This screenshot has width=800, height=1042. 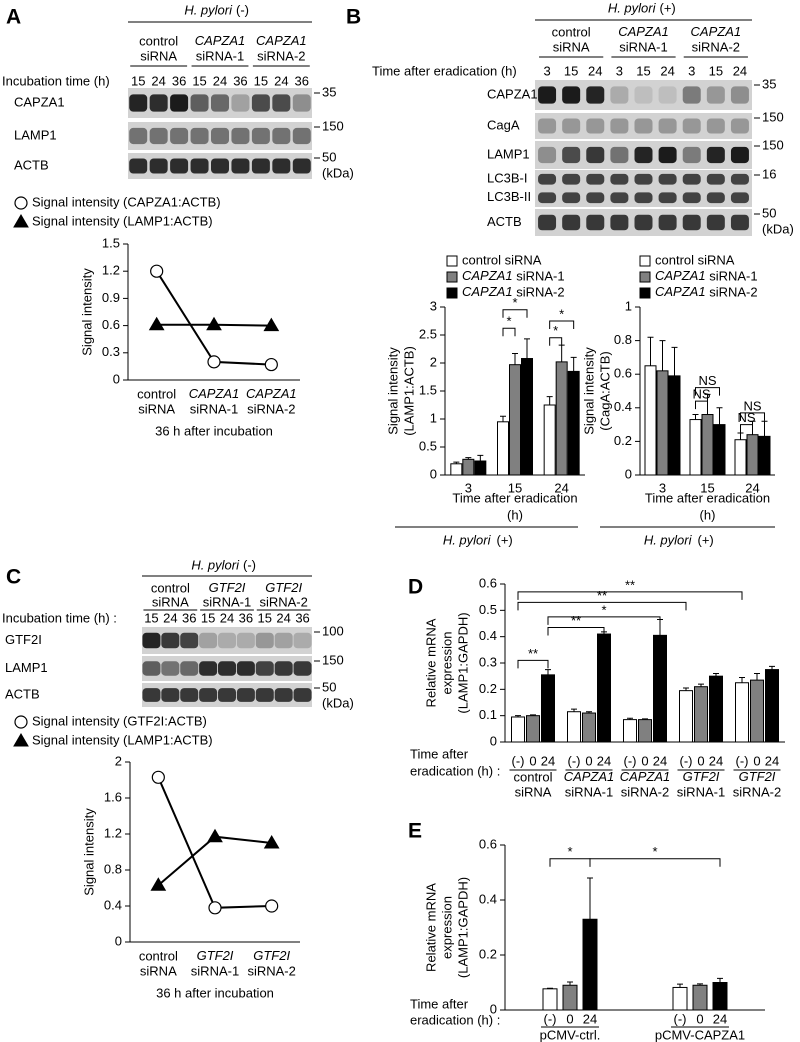 I want to click on x-axis-label: 36 h after incubation, so click(x=214, y=430).